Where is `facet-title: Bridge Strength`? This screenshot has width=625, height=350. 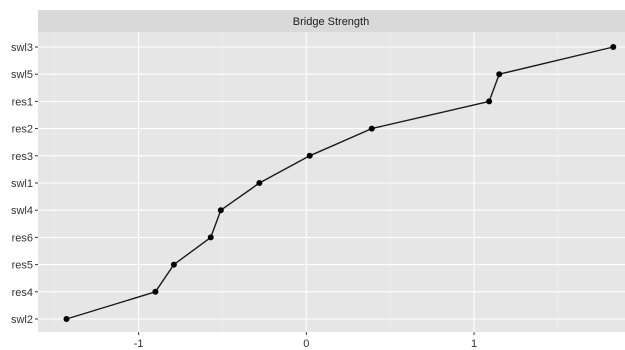
facet-title: Bridge Strength is located at coordinates (331, 22).